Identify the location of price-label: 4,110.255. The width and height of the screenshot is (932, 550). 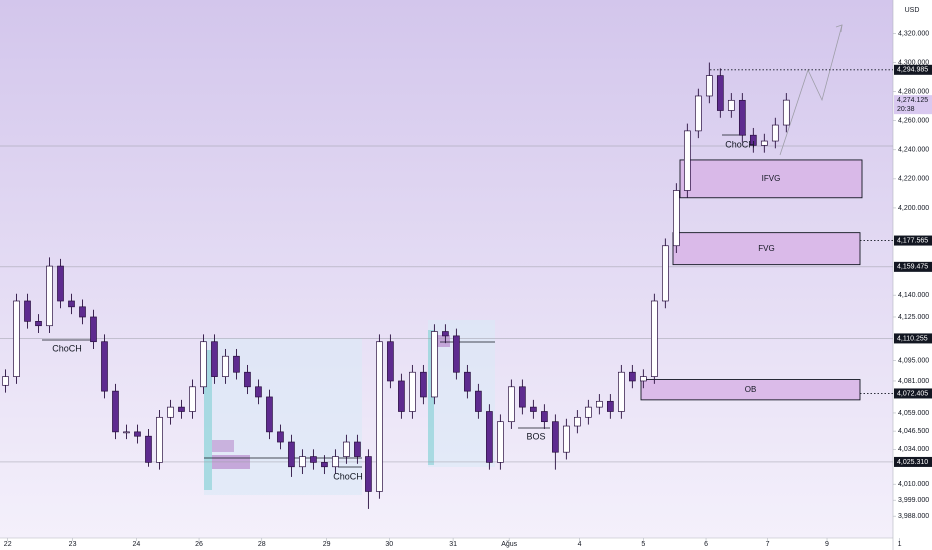
(912, 338).